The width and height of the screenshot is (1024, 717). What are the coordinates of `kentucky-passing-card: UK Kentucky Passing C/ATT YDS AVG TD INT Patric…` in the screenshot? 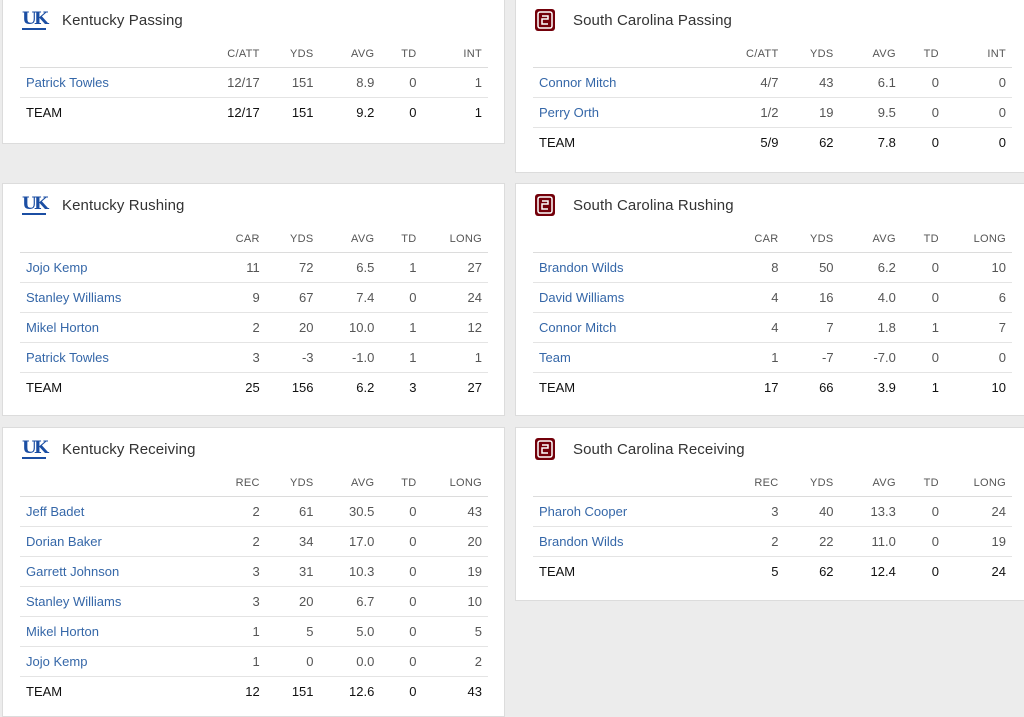 It's located at (253, 72).